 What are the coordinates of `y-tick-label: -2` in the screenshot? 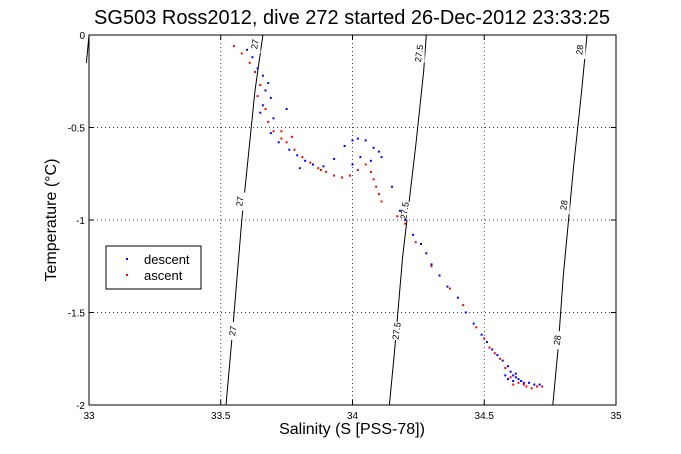 It's located at (80, 406).